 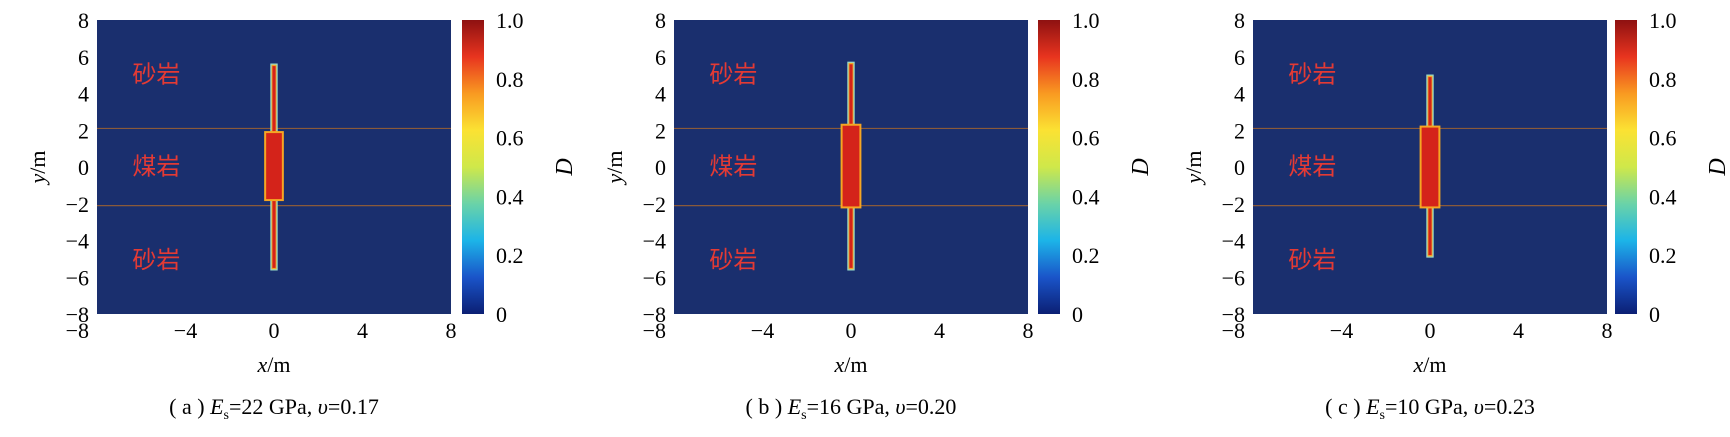 What do you see at coordinates (274, 408) in the screenshot?
I see `panel-caption: ( a ) Es=22 GPa, υ=0.17` at bounding box center [274, 408].